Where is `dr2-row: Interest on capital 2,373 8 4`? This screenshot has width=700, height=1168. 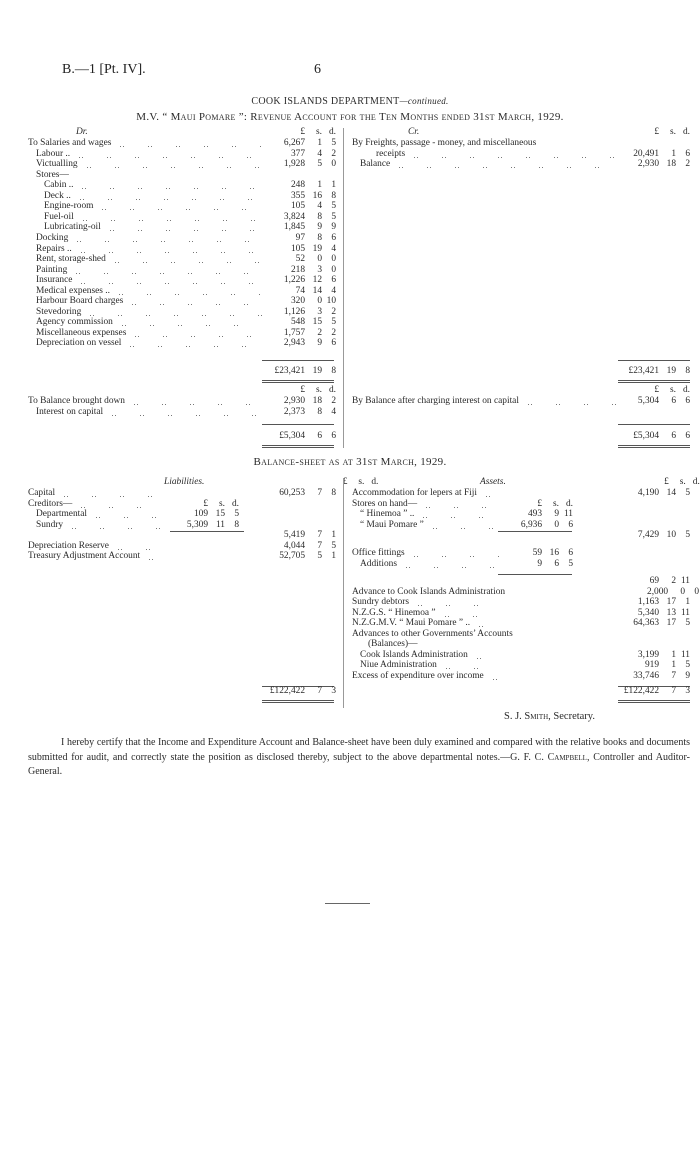
dr2-row: Interest on capital 2,373 8 4 is located at coordinates (182, 412).